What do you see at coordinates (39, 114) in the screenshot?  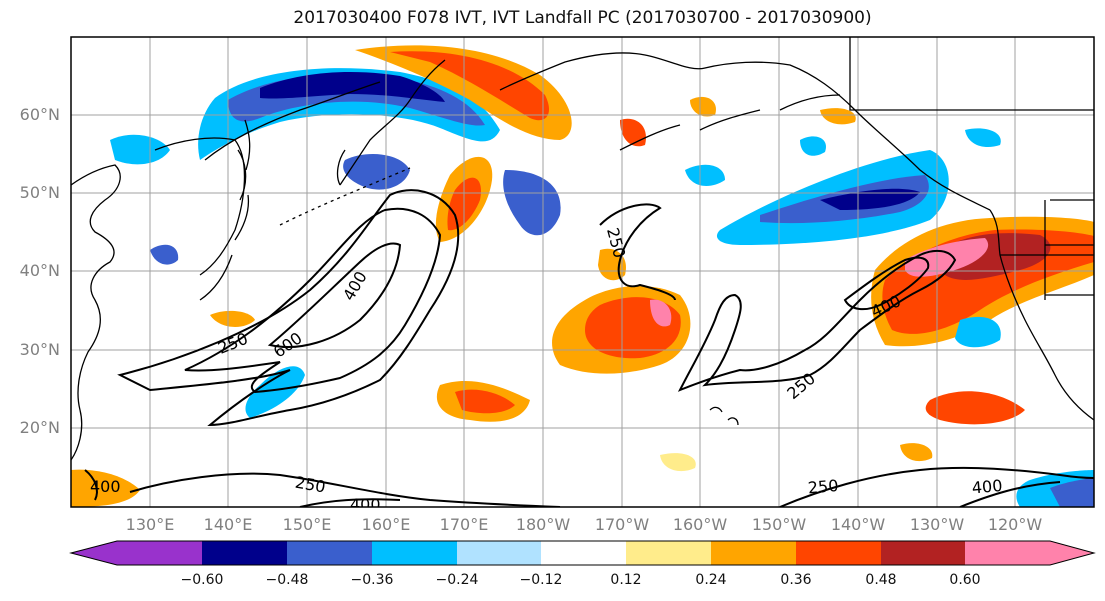 I see `lat-label: 60°N` at bounding box center [39, 114].